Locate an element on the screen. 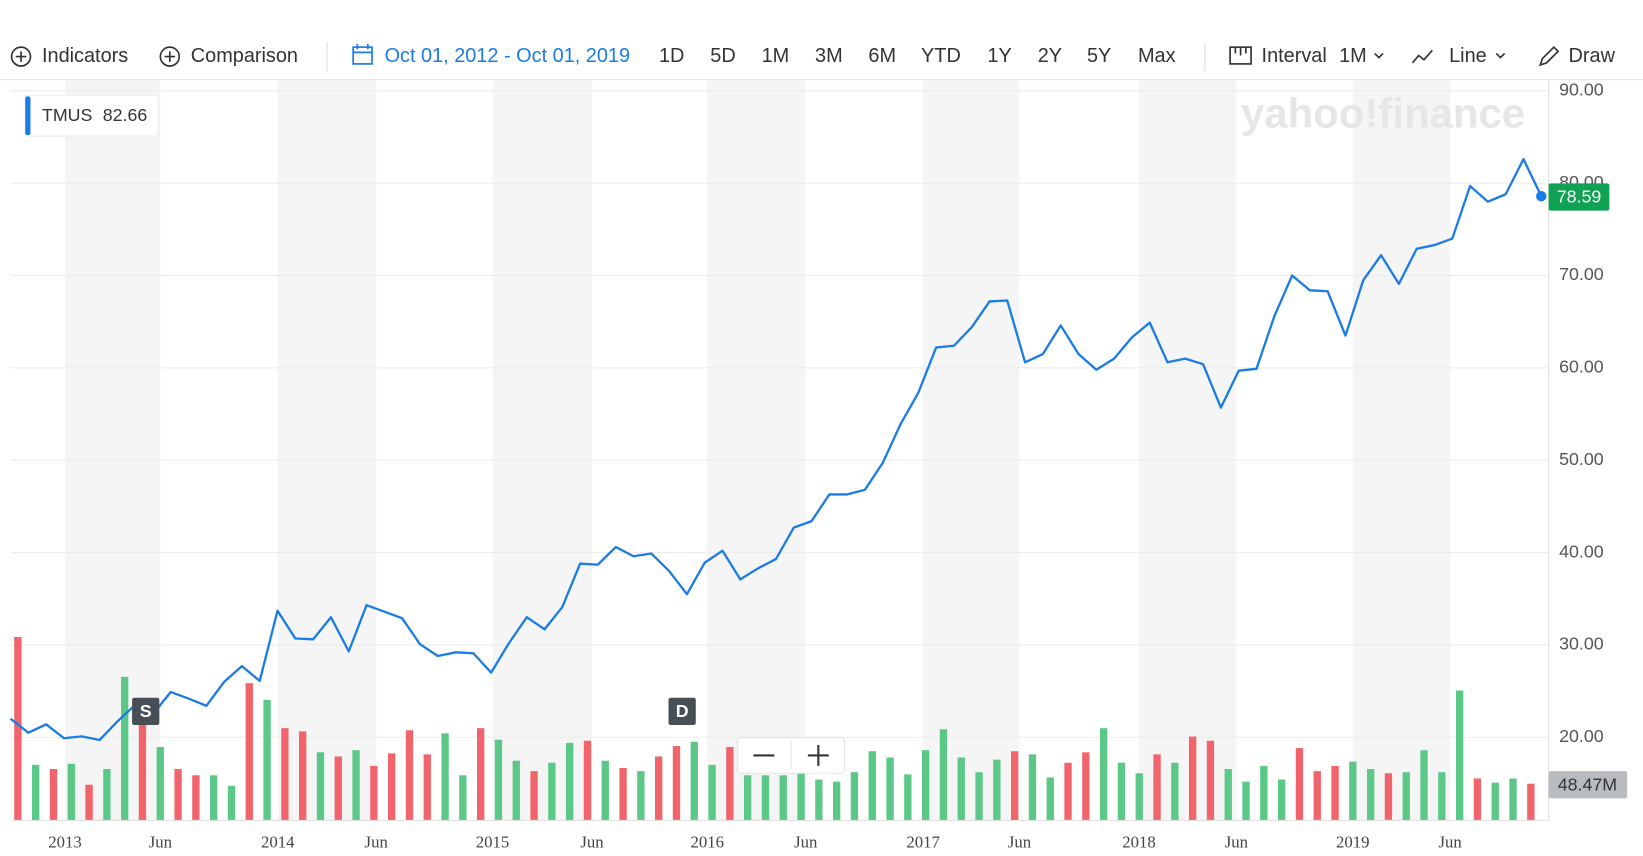 The image size is (1643, 856). legend-name: TMUS is located at coordinates (67, 115).